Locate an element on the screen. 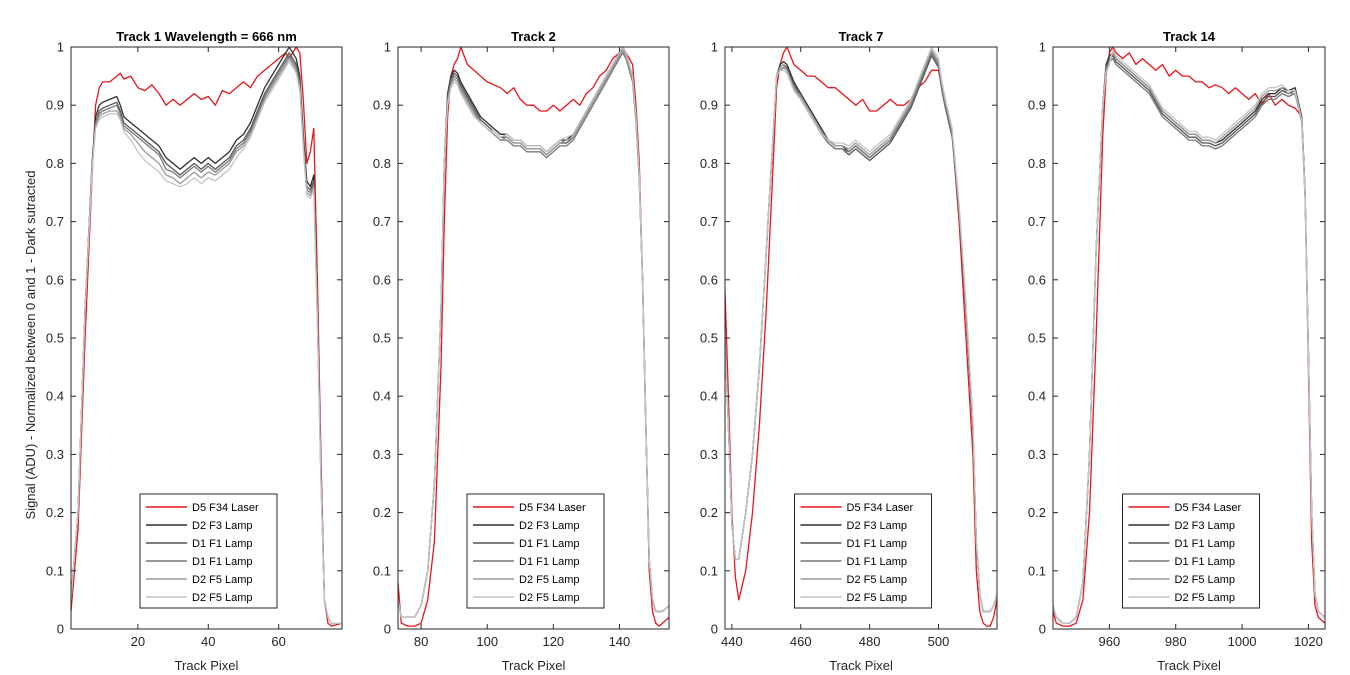 The height and width of the screenshot is (675, 1350). x-tick-label: 980 is located at coordinates (1176, 641).